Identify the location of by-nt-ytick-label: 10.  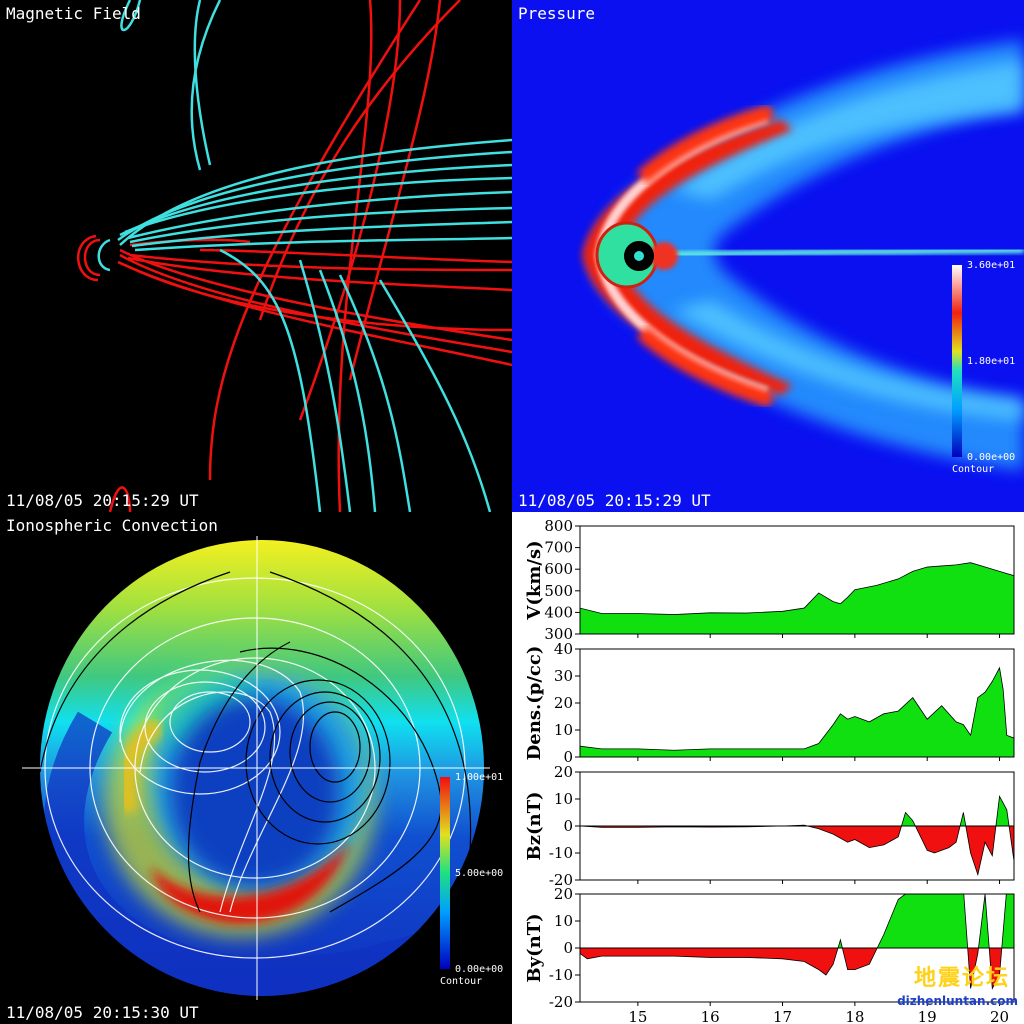
(563, 921).